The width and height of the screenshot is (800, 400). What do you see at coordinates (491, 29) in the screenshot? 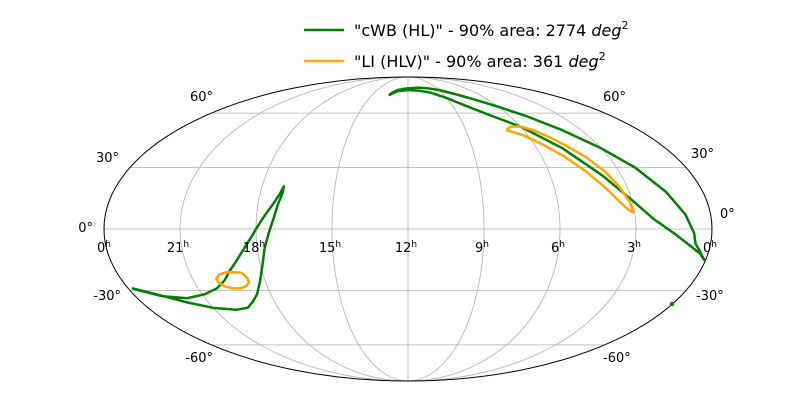
I see `legend-label: "cWB (HL)" - 90% area: 2774 deg2` at bounding box center [491, 29].